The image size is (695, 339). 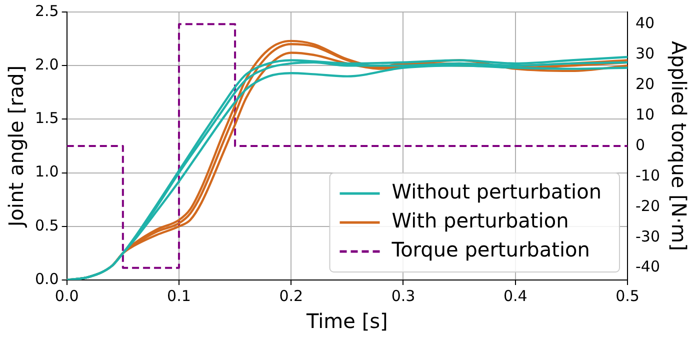 What do you see at coordinates (645, 23) in the screenshot?
I see `y2-tick-label: 40` at bounding box center [645, 23].